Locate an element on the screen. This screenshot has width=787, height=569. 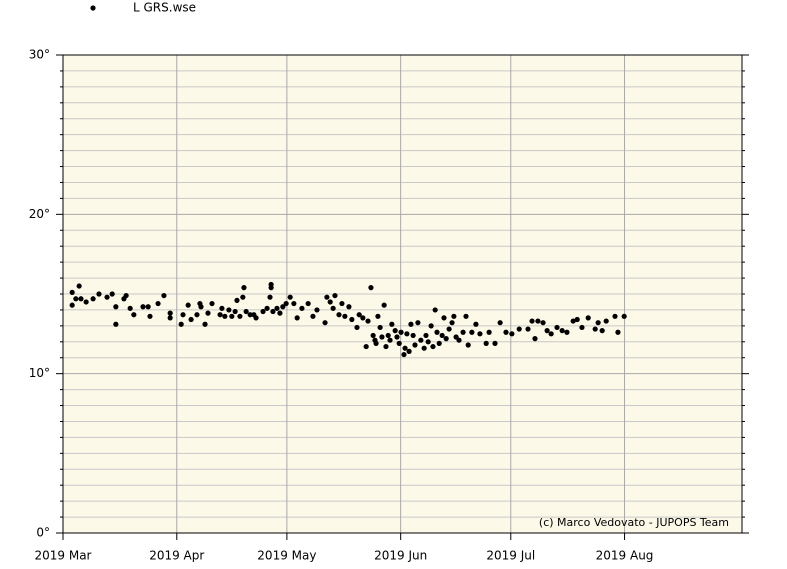
x-tick-label: 2019 Jun is located at coordinates (400, 556).